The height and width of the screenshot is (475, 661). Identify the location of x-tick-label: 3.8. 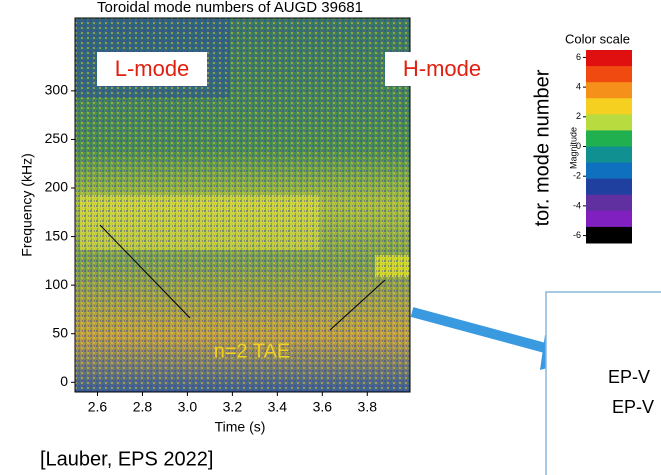
(368, 407).